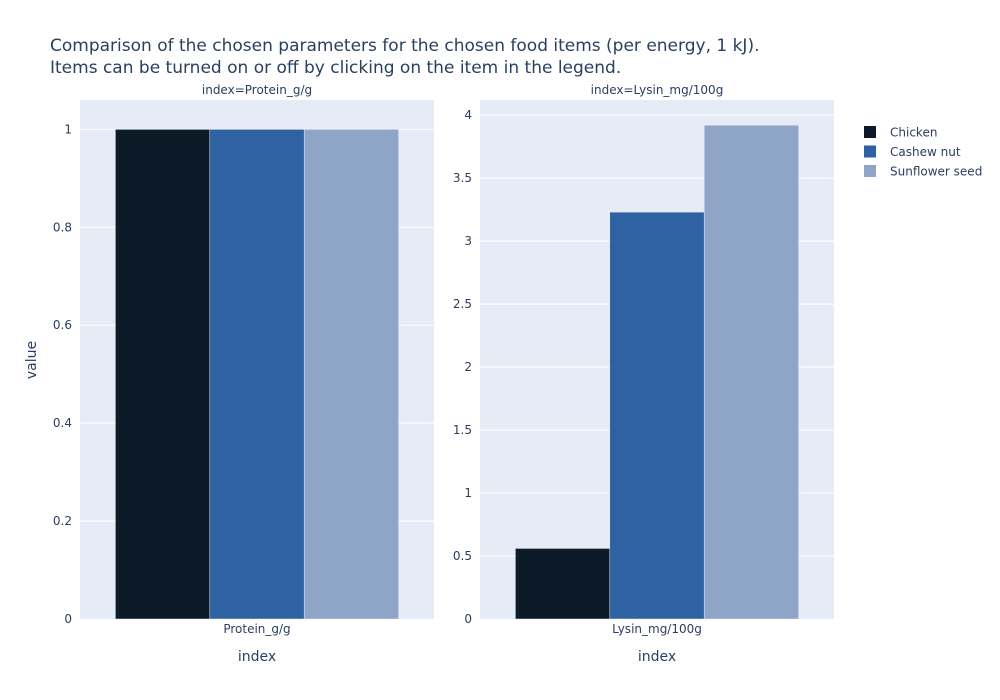 The image size is (1000, 700). I want to click on legend-item-cashew-nut: Cashew nut, so click(912, 152).